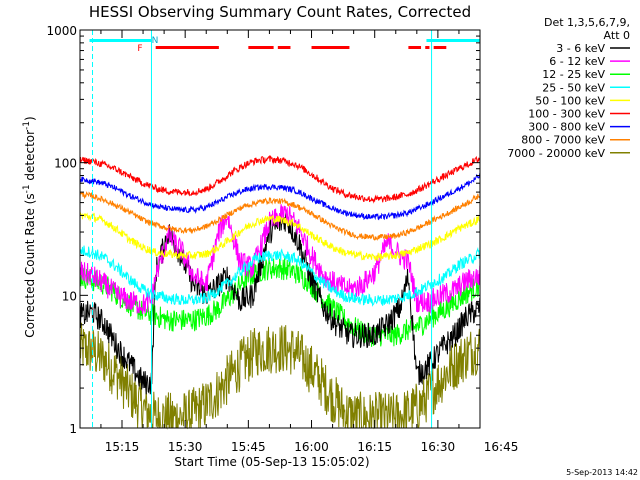 The height and width of the screenshot is (480, 640). I want to click on legend-label-5: 100 - 300 keV, so click(566, 114).